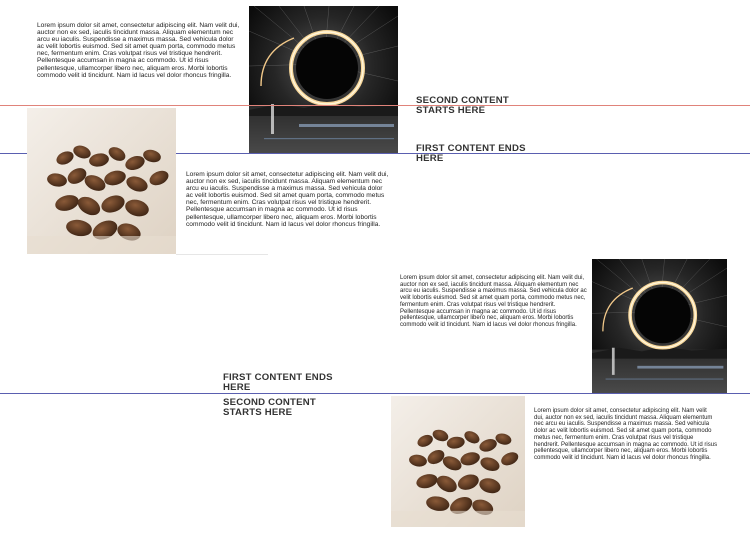 The width and height of the screenshot is (750, 544). I want to click on coffee-beans-graphic, so click(101, 181).